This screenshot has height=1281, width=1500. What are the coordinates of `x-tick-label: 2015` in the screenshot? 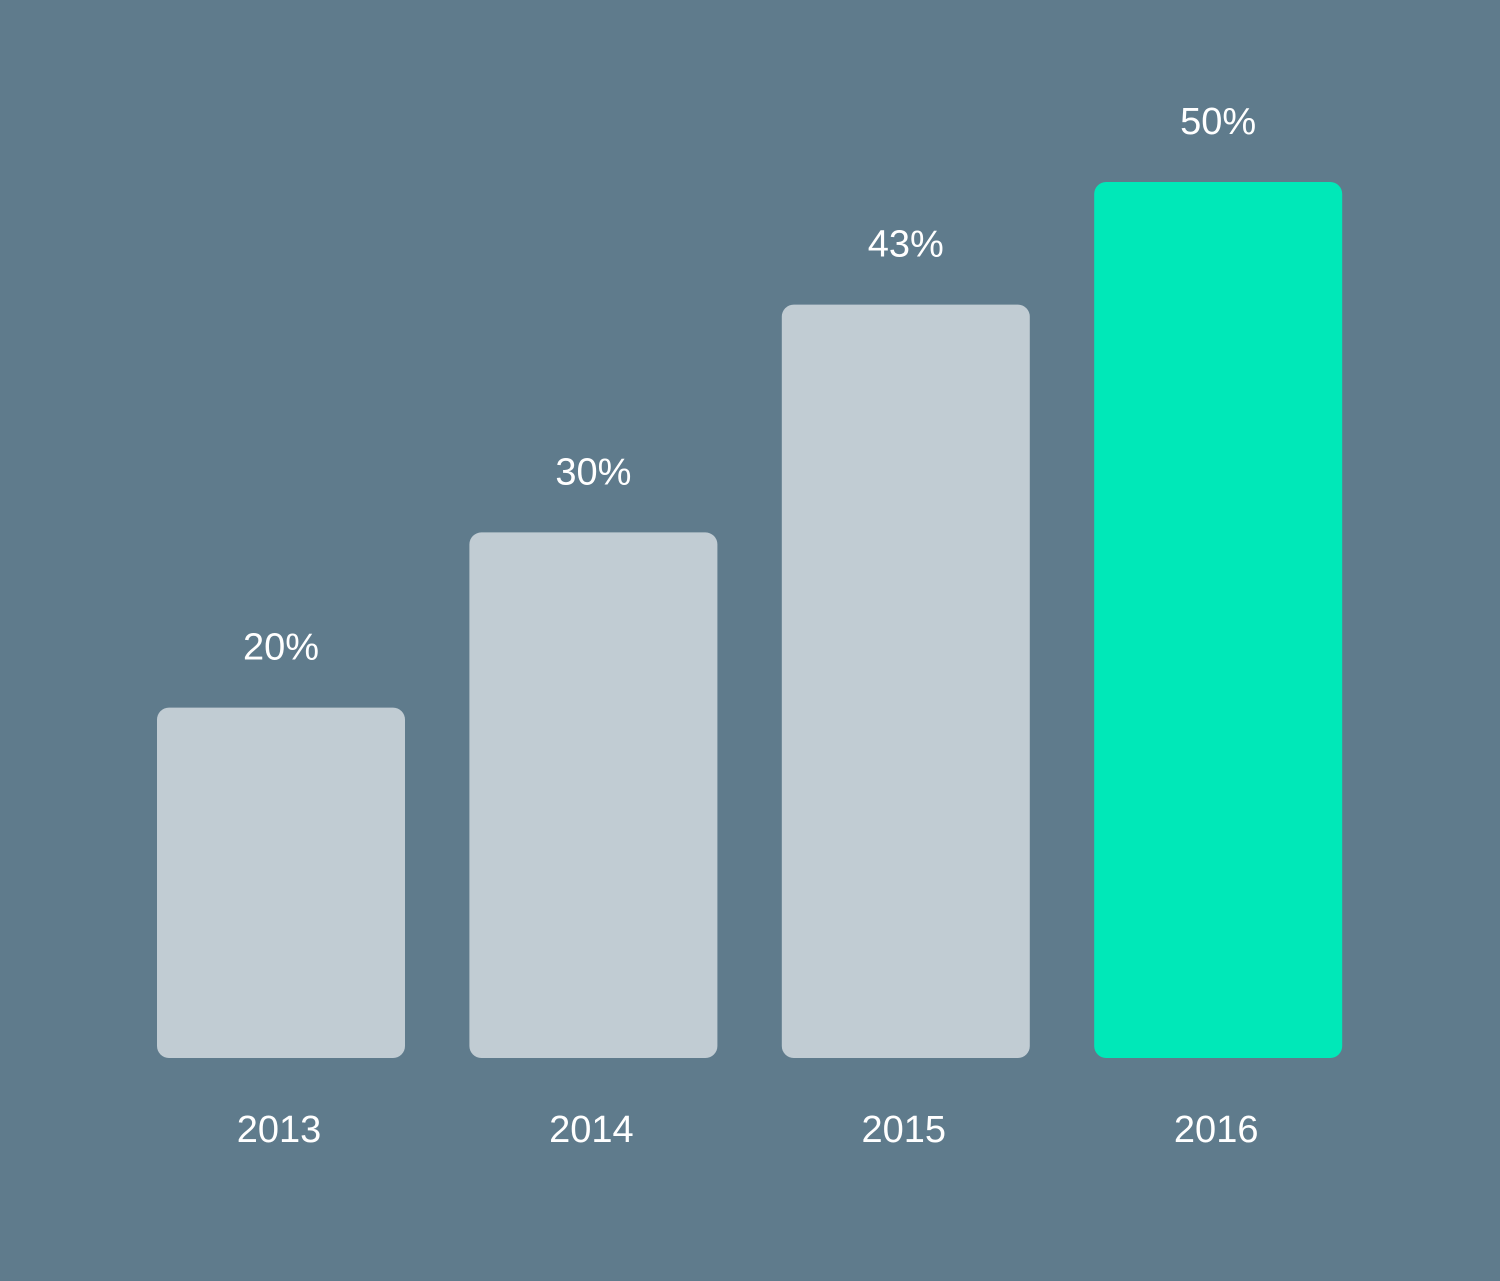 It's located at (904, 1130).